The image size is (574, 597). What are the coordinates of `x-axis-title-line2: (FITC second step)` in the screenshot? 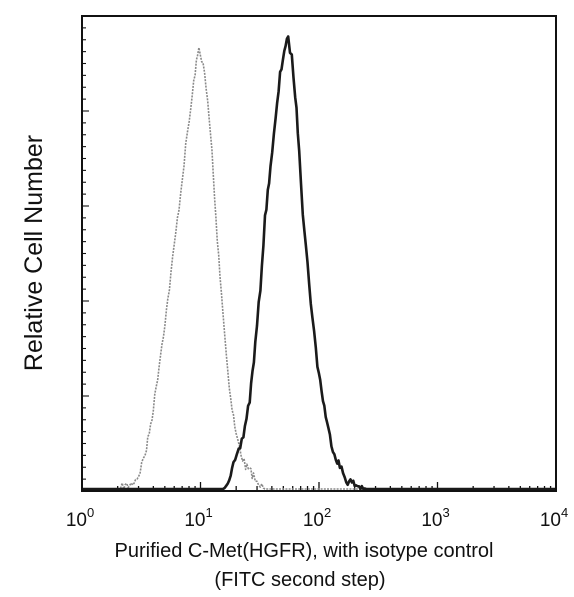 It's located at (299, 580).